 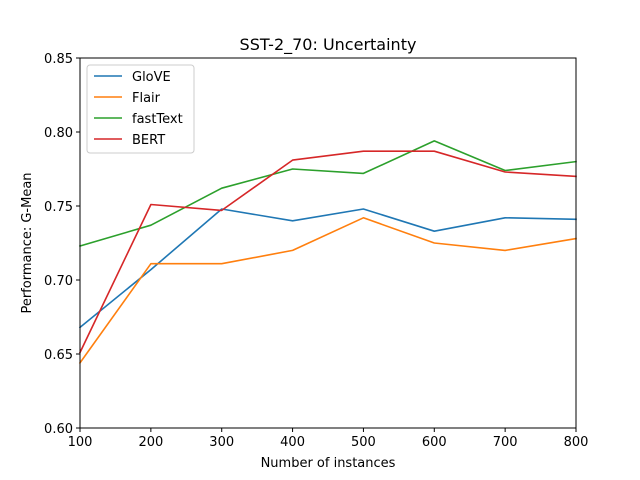 What do you see at coordinates (328, 463) in the screenshot?
I see `x-axis-label: Number of instances` at bounding box center [328, 463].